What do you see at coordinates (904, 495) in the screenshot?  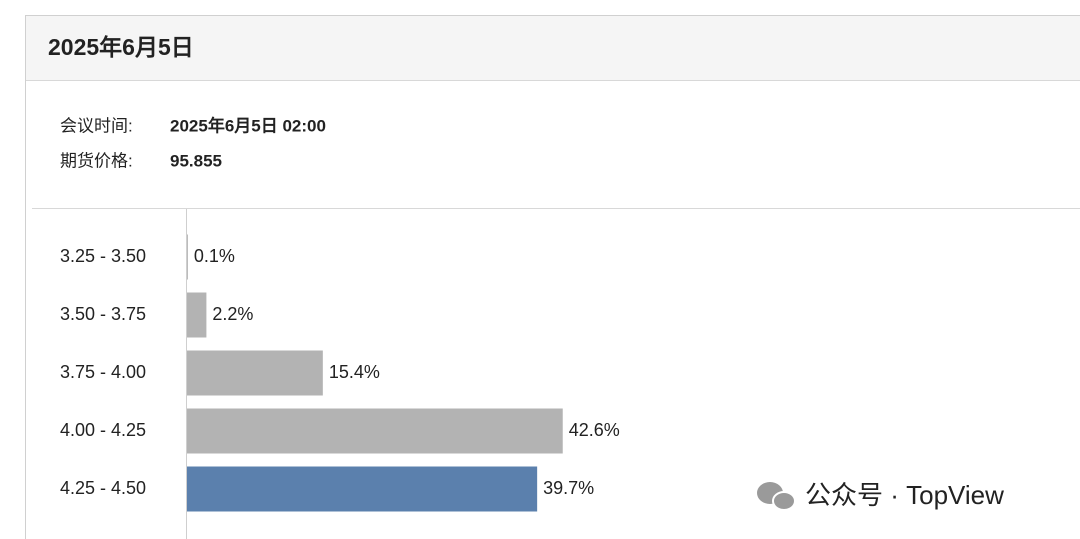 I see `watermark: 公众号 · TopView` at bounding box center [904, 495].